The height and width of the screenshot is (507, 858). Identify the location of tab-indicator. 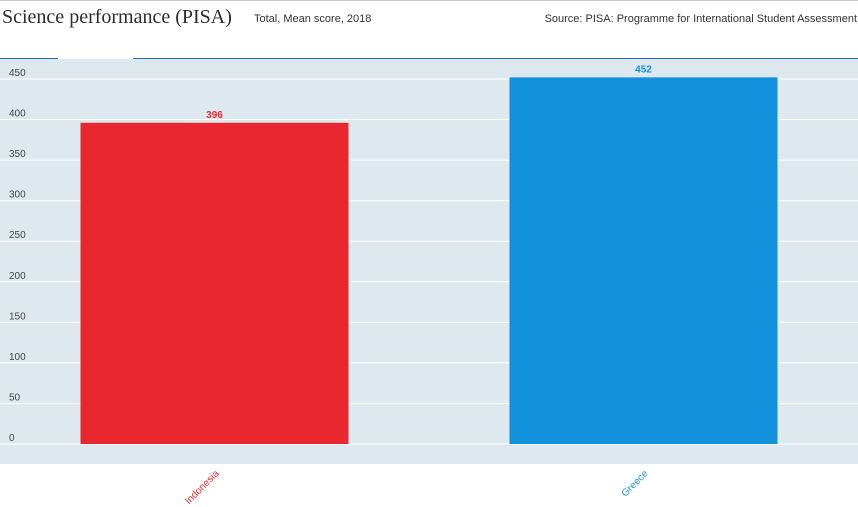
(95, 58).